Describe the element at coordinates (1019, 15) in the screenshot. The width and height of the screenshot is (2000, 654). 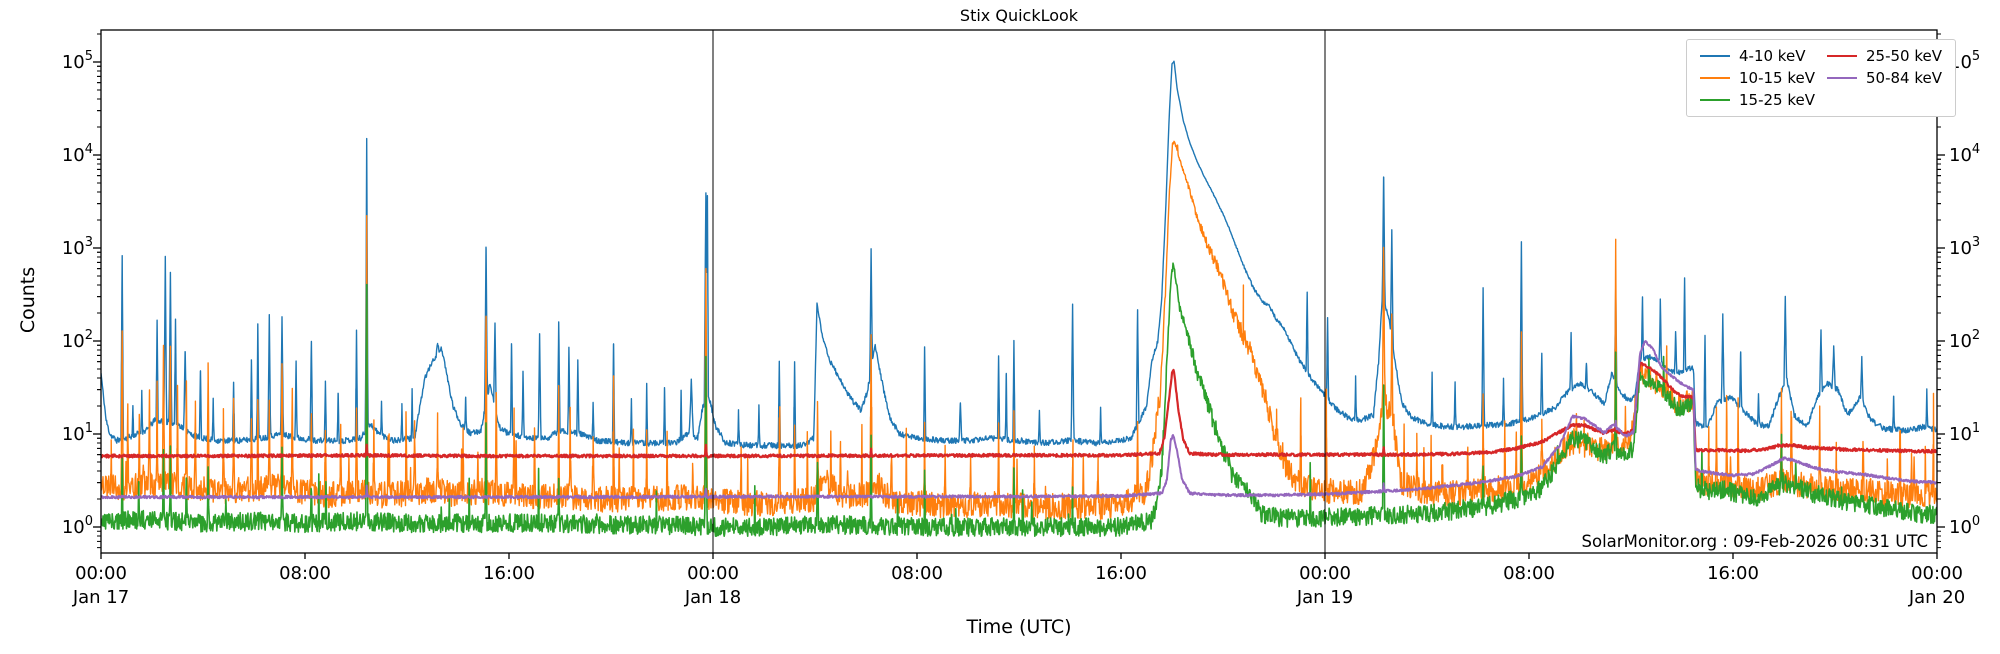
I see `chart-title: Stix QuickLook` at that location.